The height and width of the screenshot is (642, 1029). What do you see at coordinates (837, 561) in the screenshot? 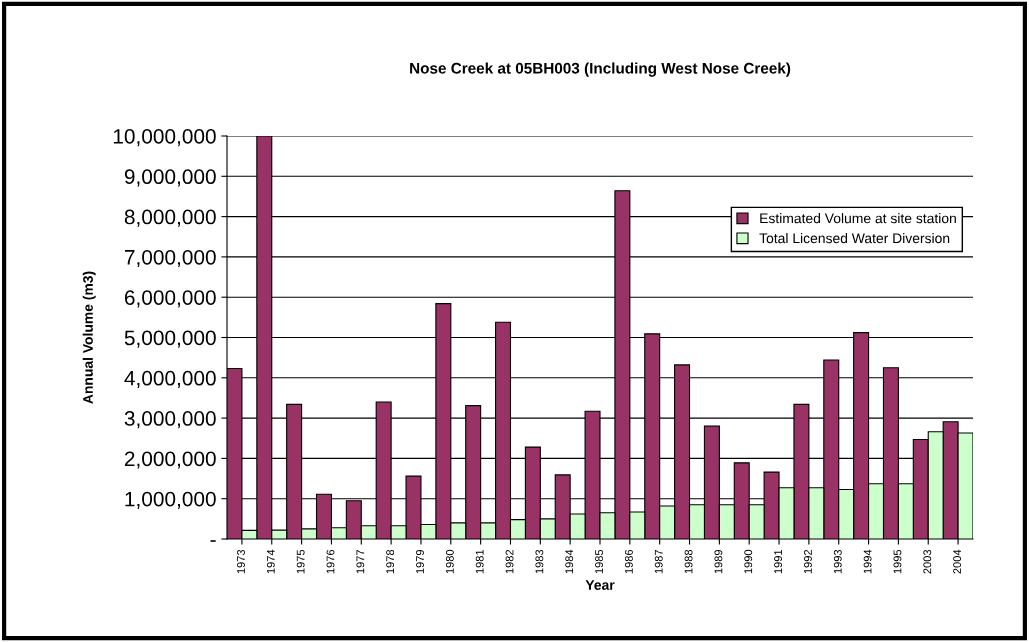
I see `x-tick-label: 1993` at bounding box center [837, 561].